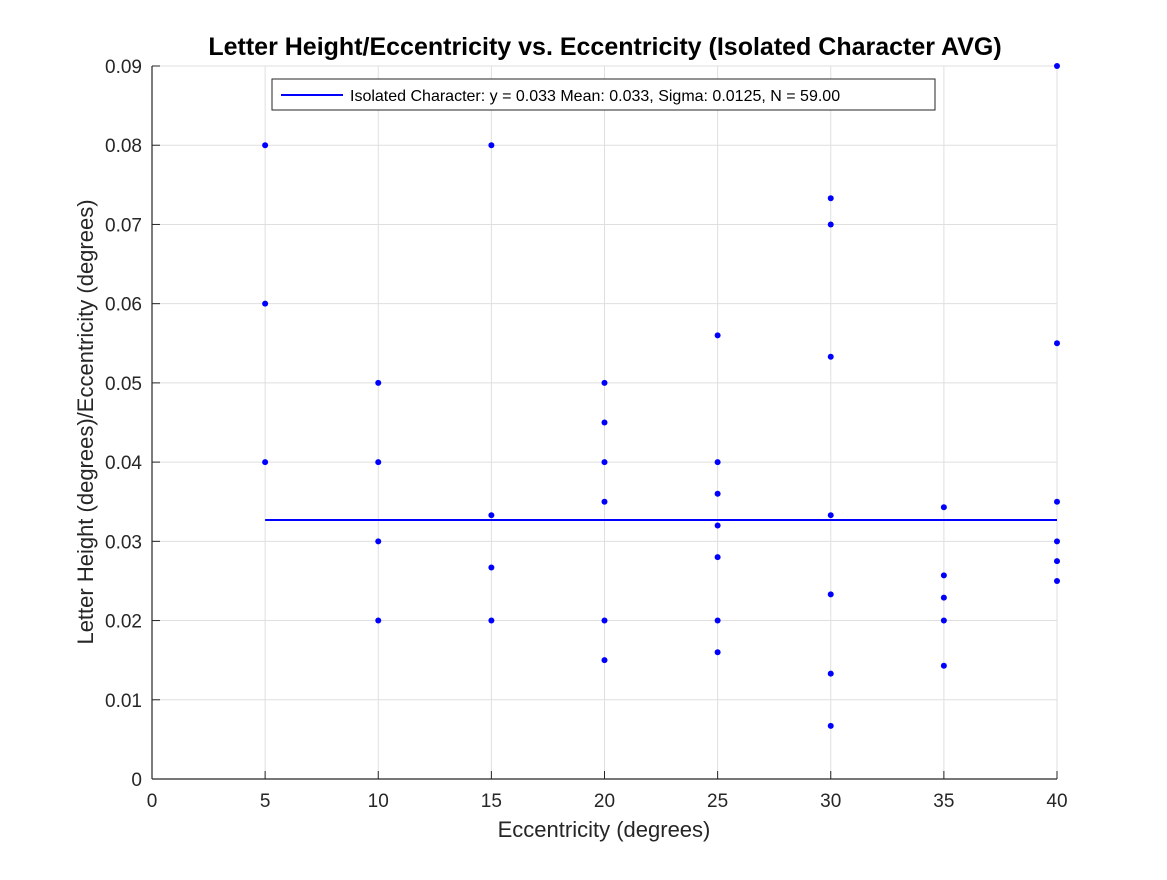 This screenshot has width=1167, height=880. What do you see at coordinates (123, 463) in the screenshot?
I see `y-tick-label: 0.04` at bounding box center [123, 463].